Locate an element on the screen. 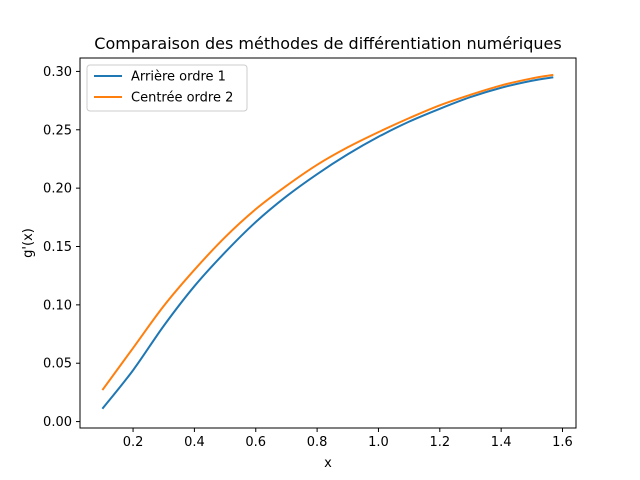 The image size is (640, 480). legend-box is located at coordinates (167, 88).